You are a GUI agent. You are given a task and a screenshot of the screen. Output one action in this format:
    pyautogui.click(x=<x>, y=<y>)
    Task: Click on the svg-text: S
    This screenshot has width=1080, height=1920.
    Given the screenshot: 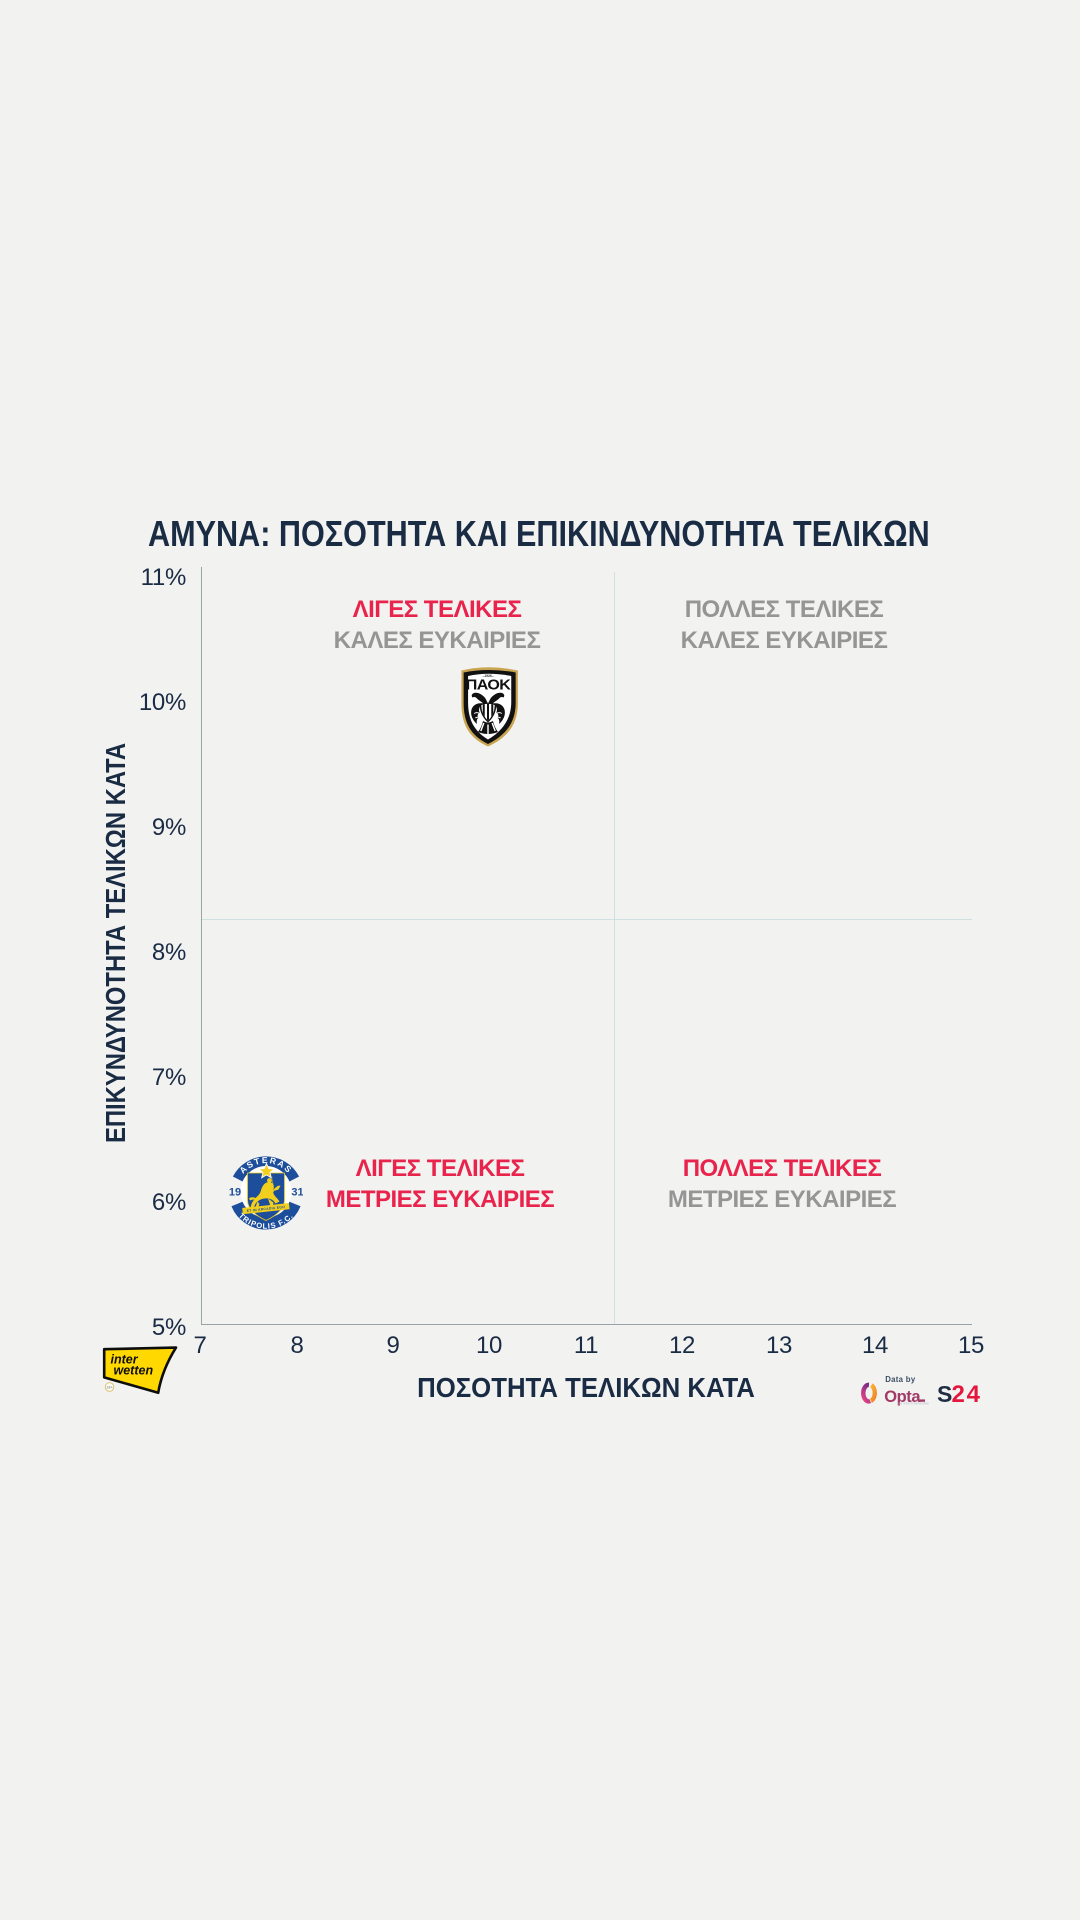 What is the action you would take?
    pyautogui.click(x=944, y=1394)
    